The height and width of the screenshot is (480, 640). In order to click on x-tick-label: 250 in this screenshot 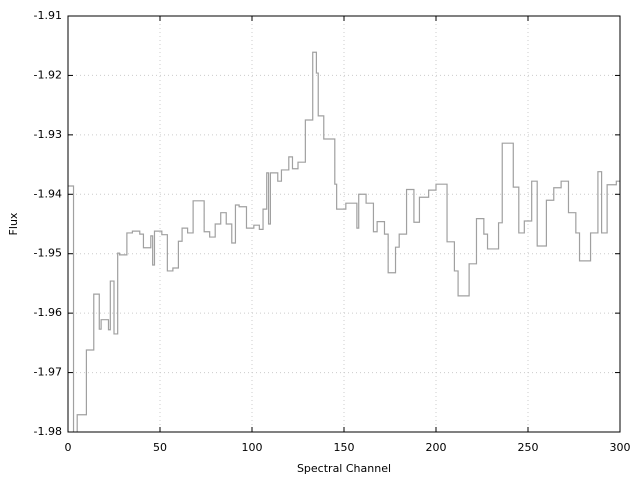, I will do `click(528, 447)`.